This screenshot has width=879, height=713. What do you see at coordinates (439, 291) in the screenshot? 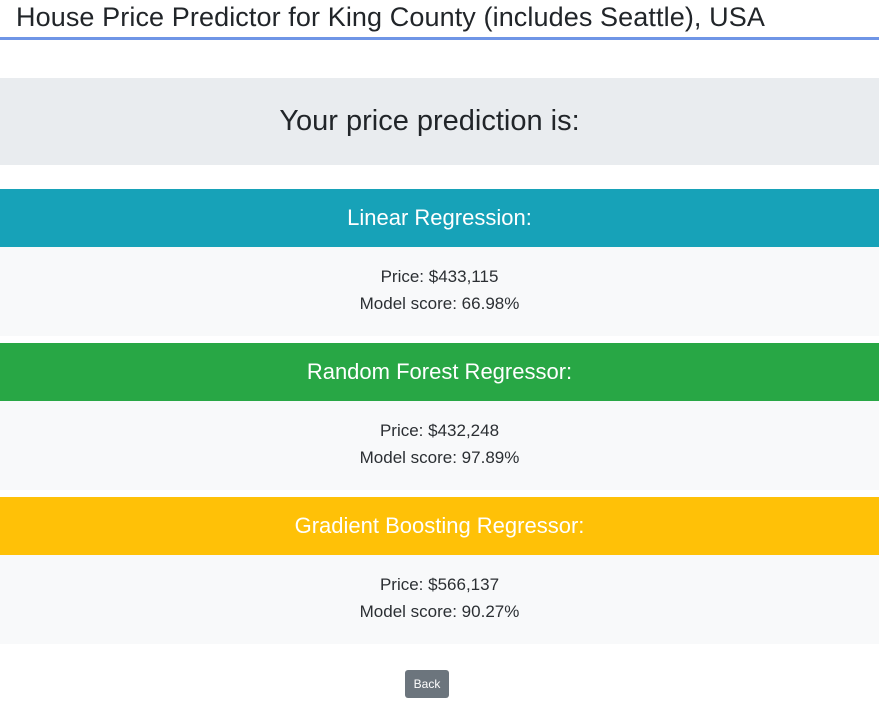
I see `linear-regression-body: Price: $433,115 Model score: 66.98%` at bounding box center [439, 291].